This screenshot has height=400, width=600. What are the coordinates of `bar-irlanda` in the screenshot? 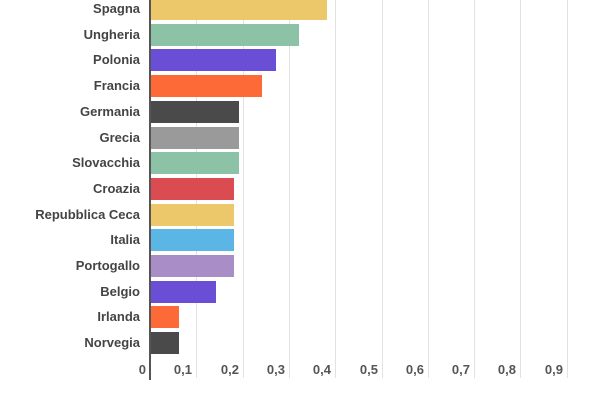 It's located at (165, 317).